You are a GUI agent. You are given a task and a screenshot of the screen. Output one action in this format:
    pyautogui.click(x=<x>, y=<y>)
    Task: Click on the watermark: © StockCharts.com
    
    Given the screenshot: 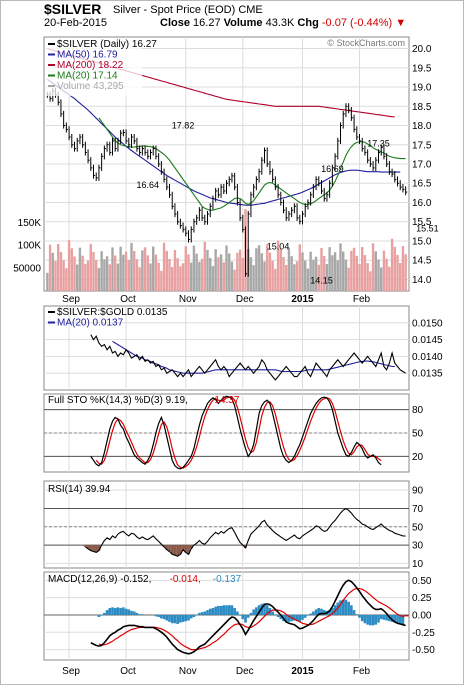 What is the action you would take?
    pyautogui.click(x=366, y=43)
    